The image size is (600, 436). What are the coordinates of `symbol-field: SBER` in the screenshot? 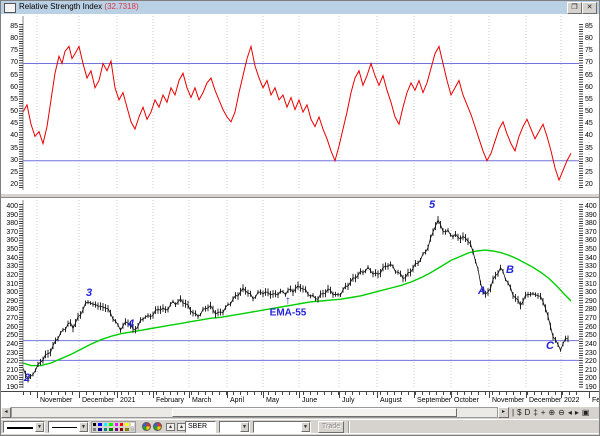 It's located at (200, 427).